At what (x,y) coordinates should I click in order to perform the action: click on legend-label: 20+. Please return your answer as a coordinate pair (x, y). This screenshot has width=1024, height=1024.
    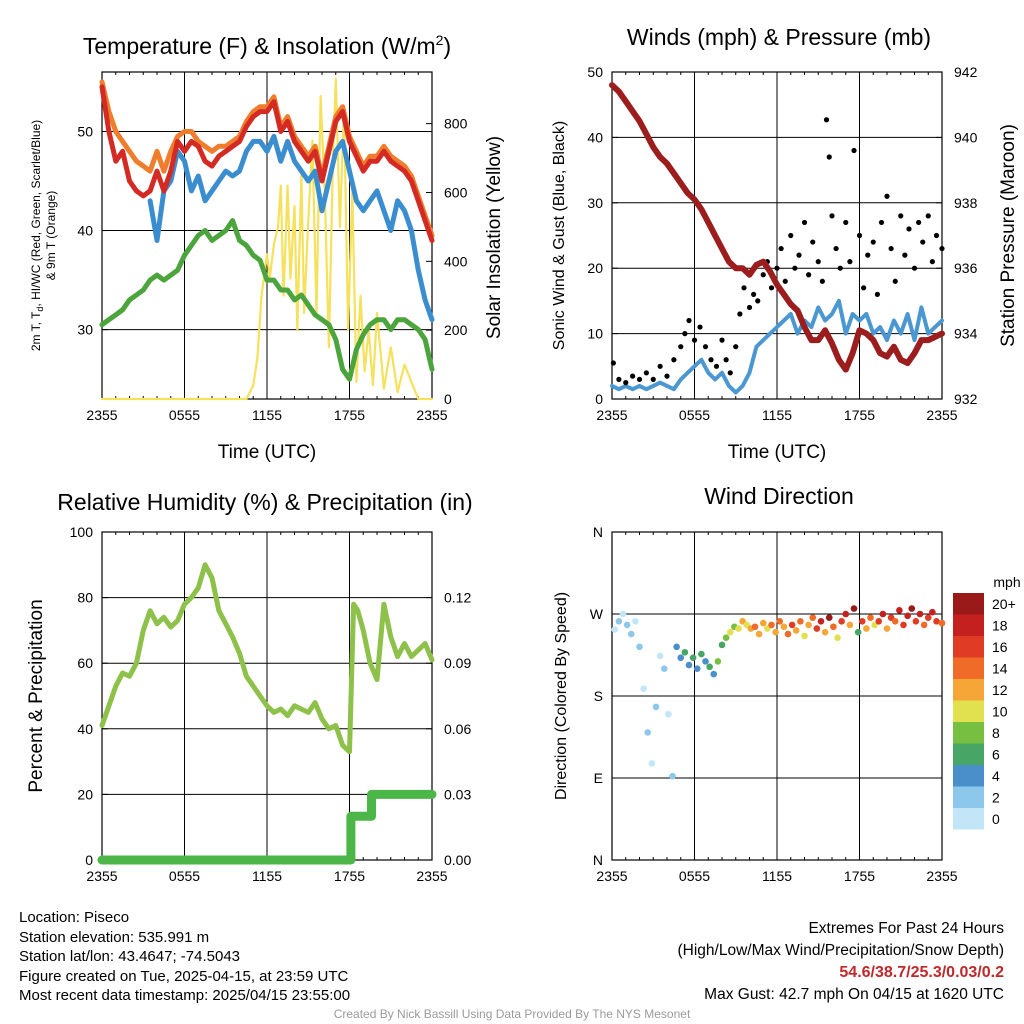
    Looking at the image, I should click on (1004, 604).